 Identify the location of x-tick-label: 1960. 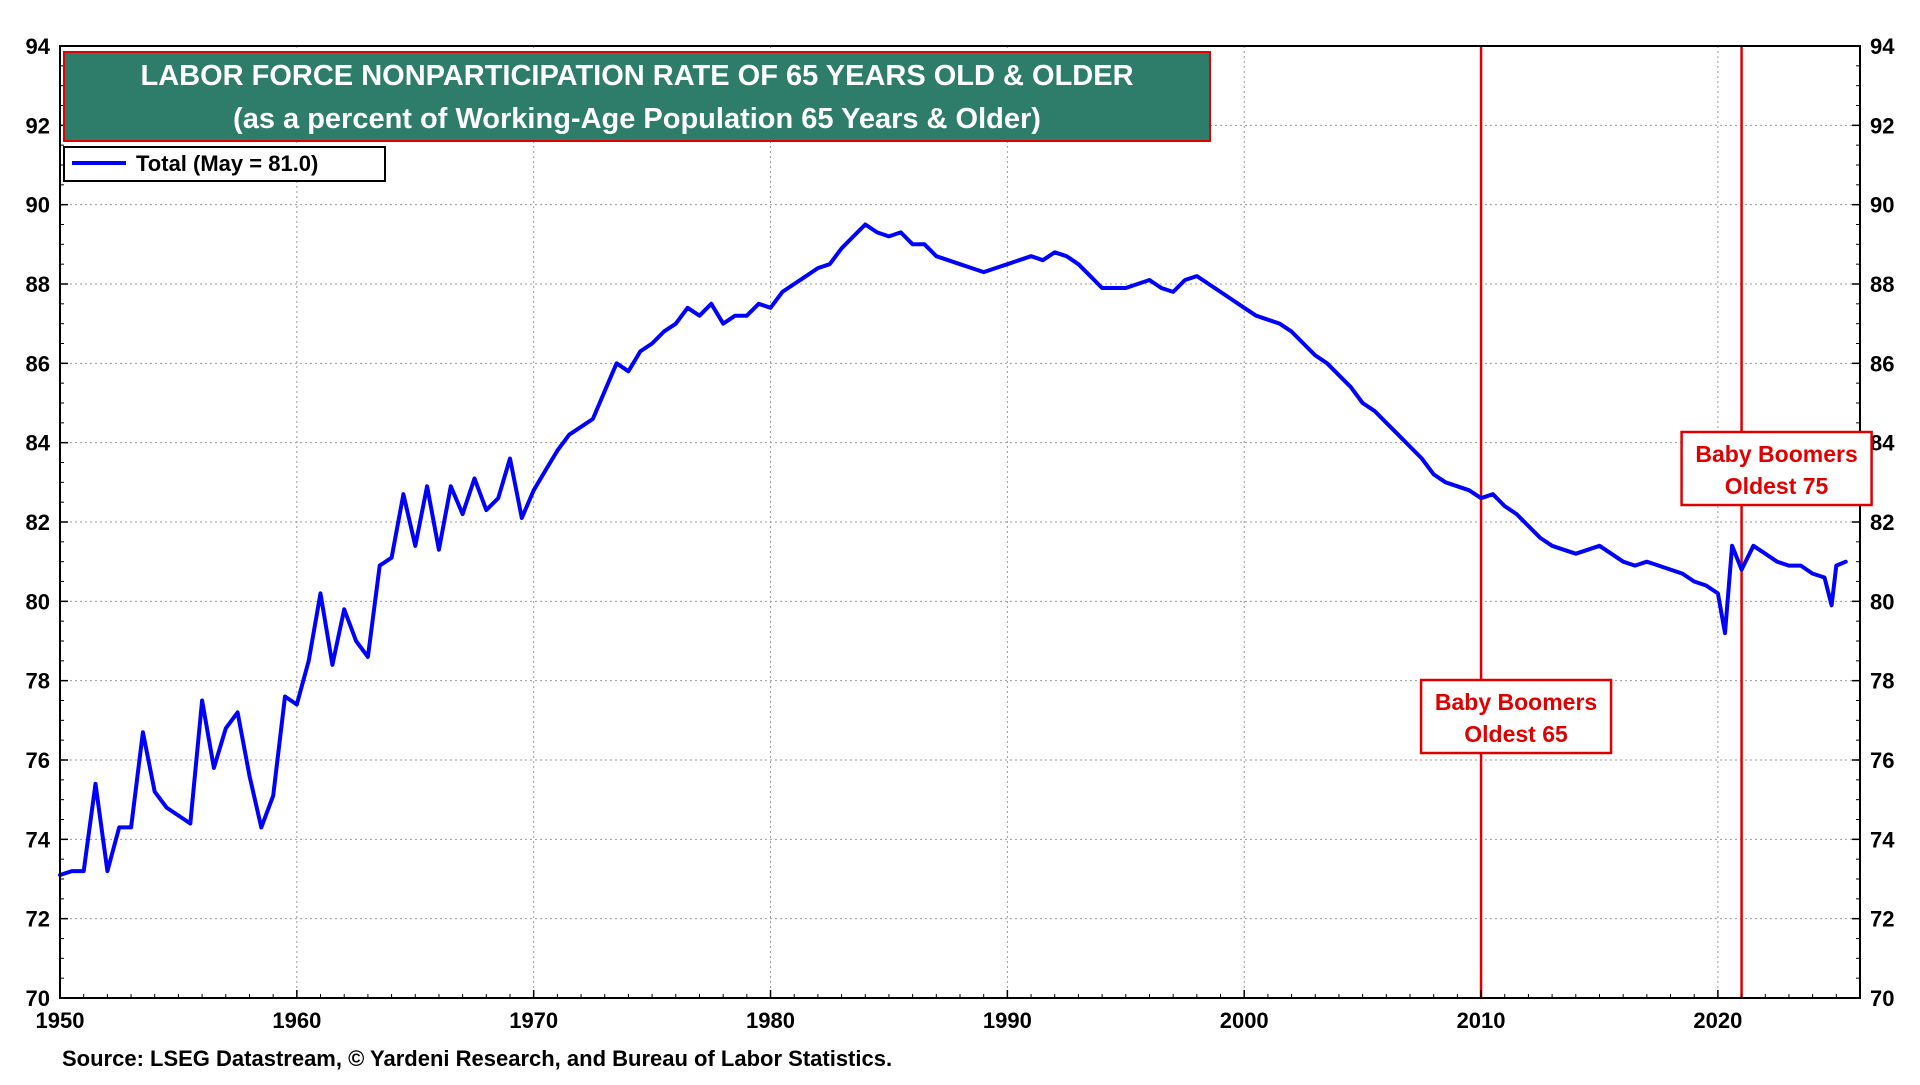
(296, 1020).